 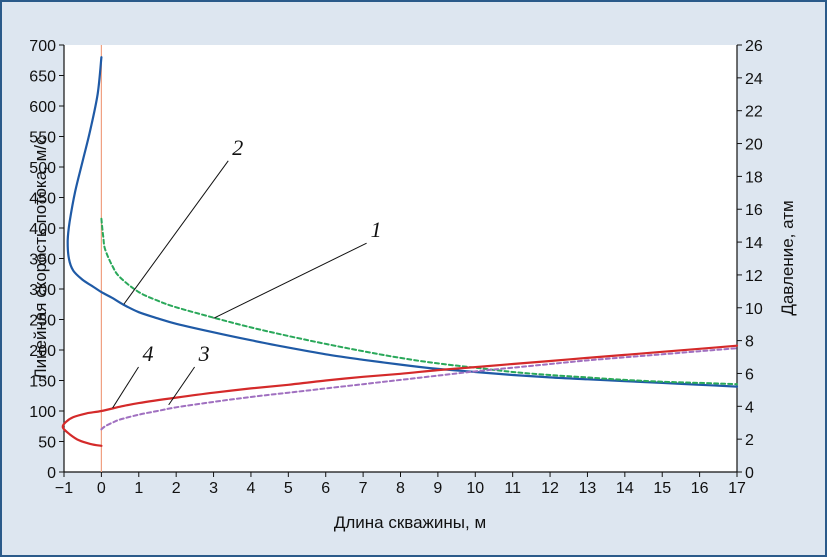 What do you see at coordinates (42, 46) in the screenshot?
I see `y-left-tick-label: 700` at bounding box center [42, 46].